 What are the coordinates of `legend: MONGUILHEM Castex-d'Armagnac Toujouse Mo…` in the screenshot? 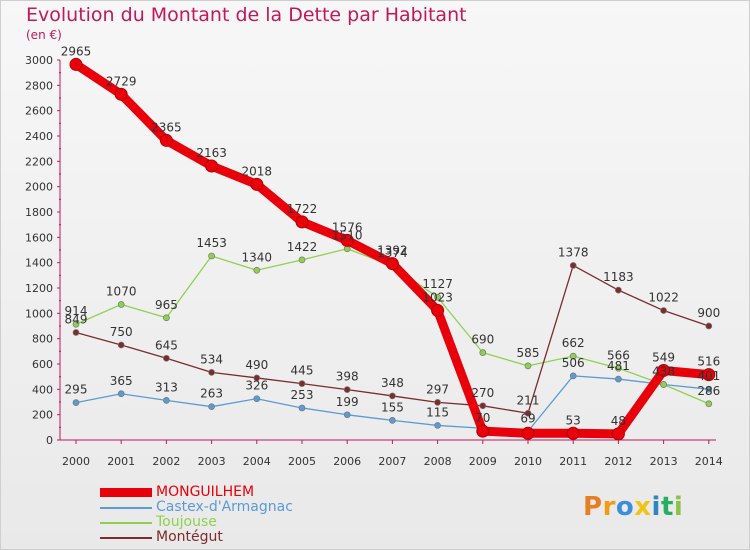 It's located at (196, 515).